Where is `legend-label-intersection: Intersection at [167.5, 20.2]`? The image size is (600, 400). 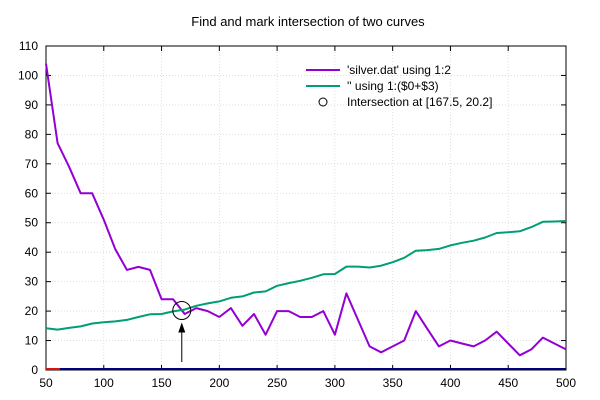 legend-label-intersection: Intersection at [167.5, 20.2] is located at coordinates (419, 102).